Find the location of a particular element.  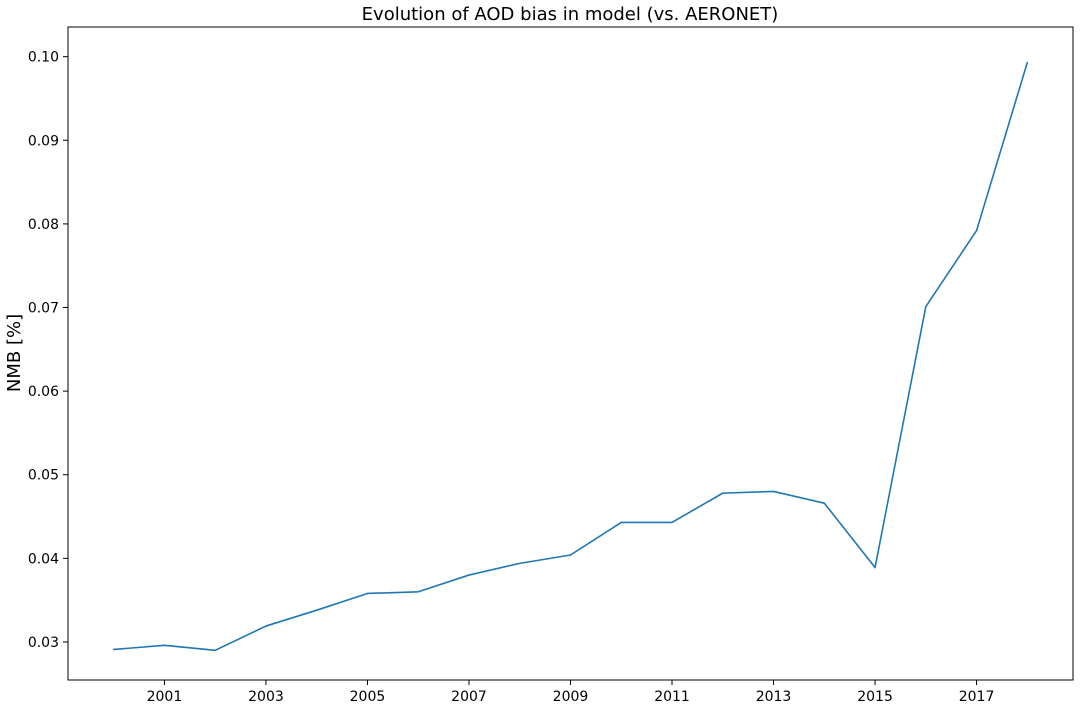

y-axis: 0.03 0.04 0.05 0.06 0.07 0.08 0.09 0.10 is located at coordinates (48, 350).